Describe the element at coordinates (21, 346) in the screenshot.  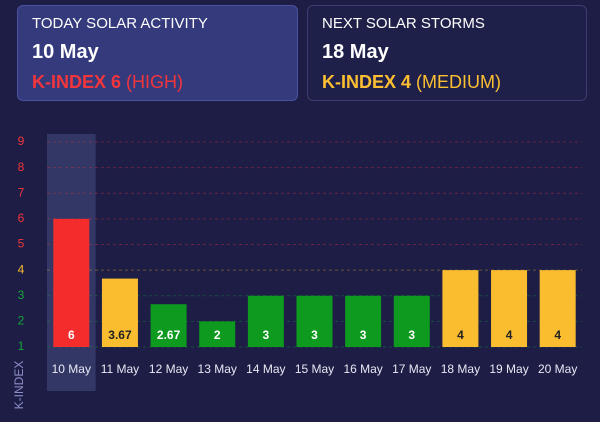
I see `y-tick-label: 1` at that location.